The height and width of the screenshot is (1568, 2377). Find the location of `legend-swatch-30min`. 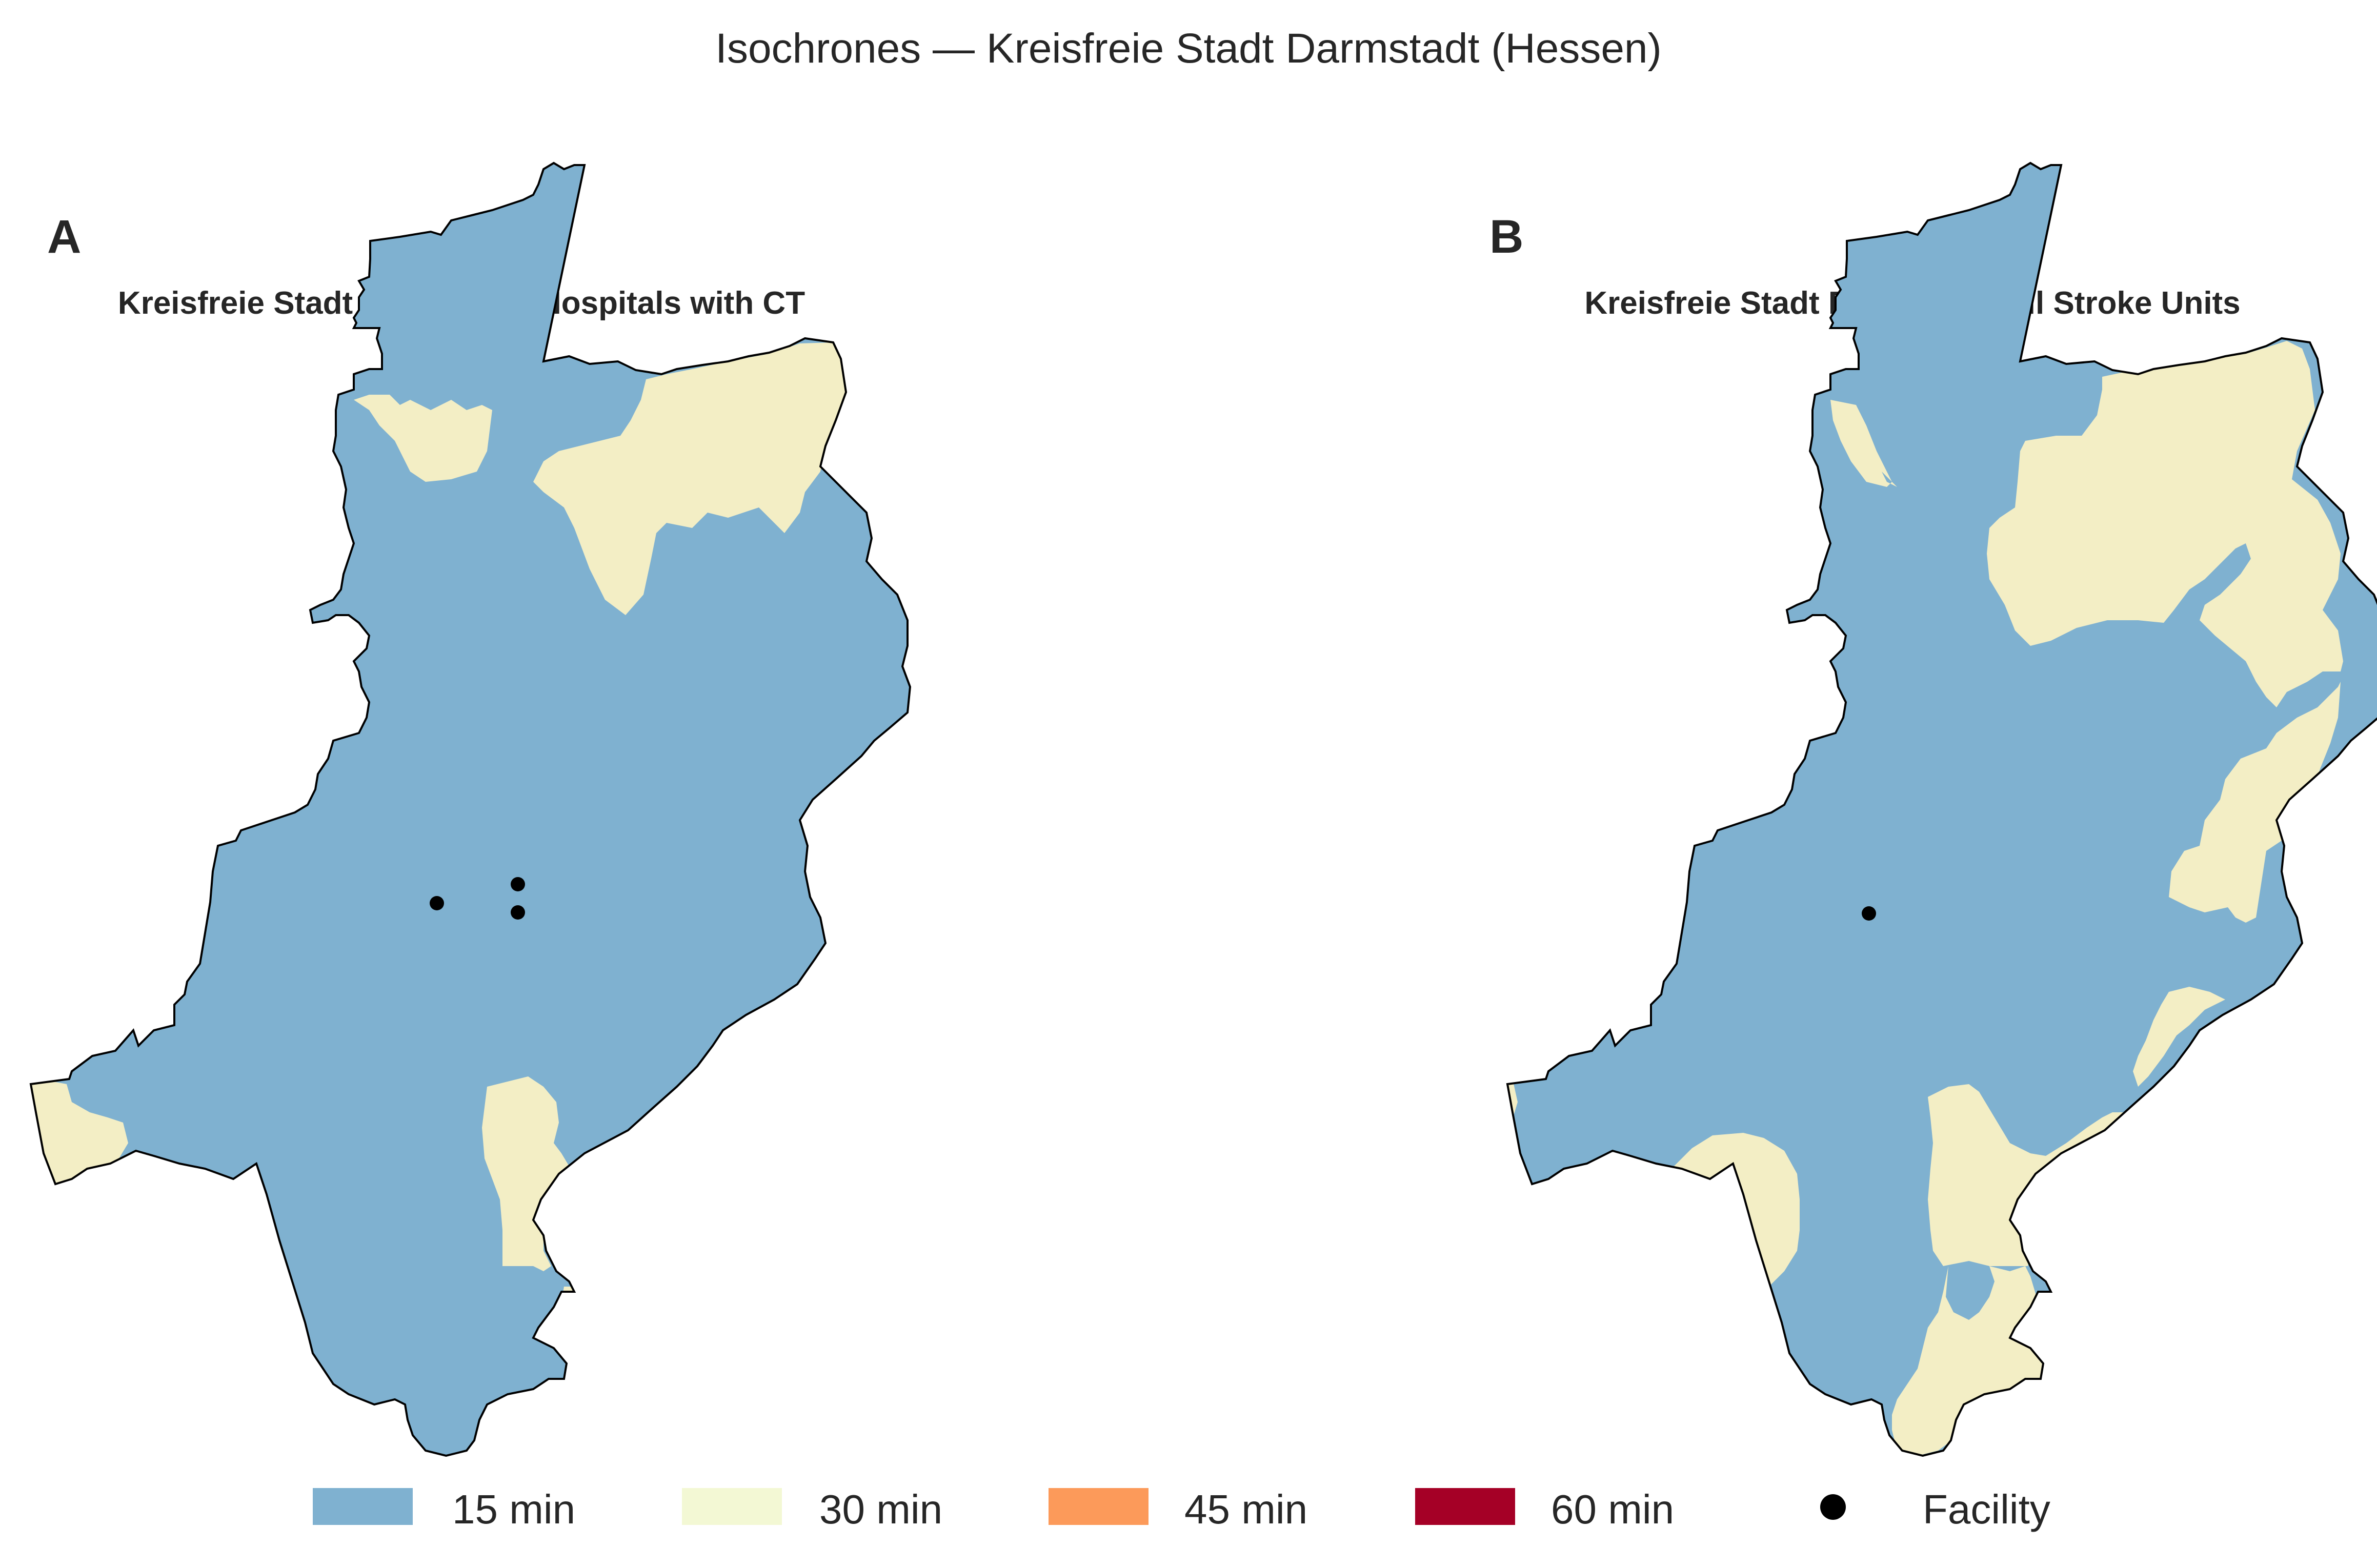

legend-swatch-30min is located at coordinates (732, 1506).